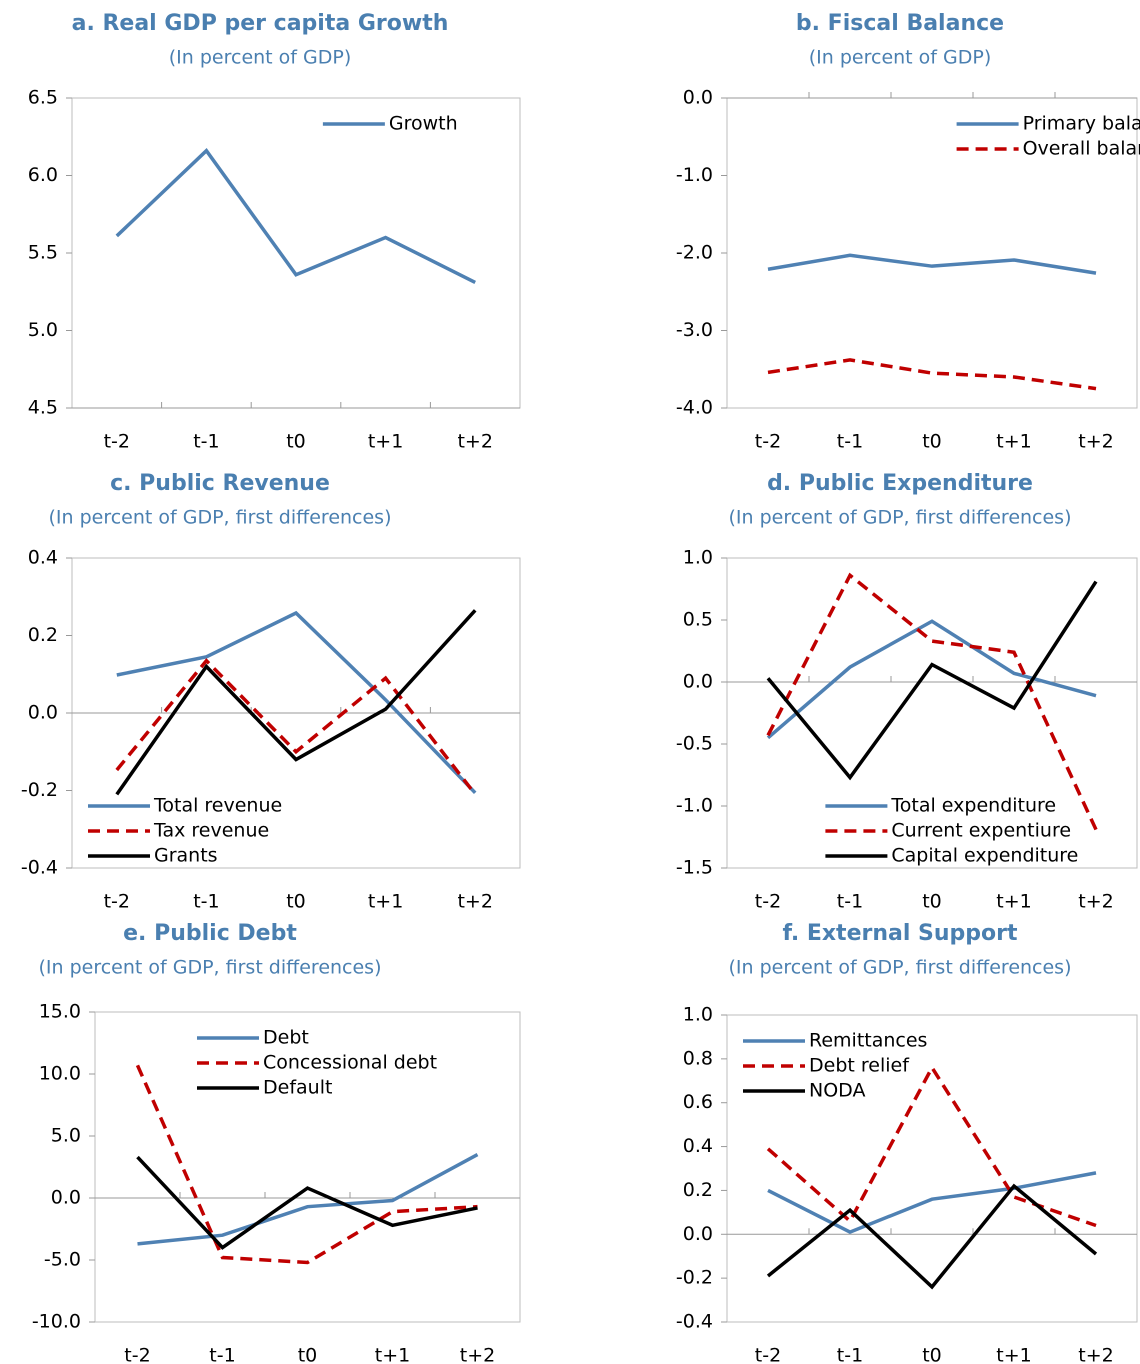  What do you see at coordinates (62, 1260) in the screenshot?
I see `y-tick-label: -5.0` at bounding box center [62, 1260].